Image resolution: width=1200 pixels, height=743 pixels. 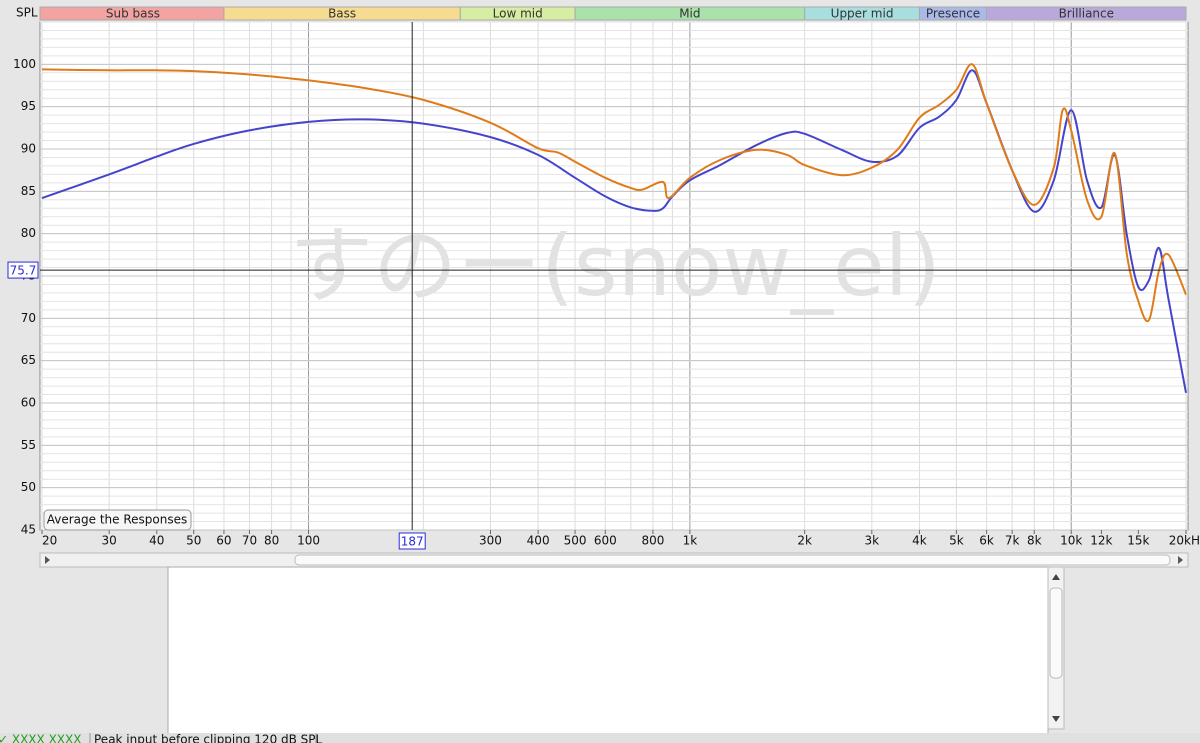 What do you see at coordinates (605, 541) in the screenshot?
I see `x-tick-label: 600` at bounding box center [605, 541].